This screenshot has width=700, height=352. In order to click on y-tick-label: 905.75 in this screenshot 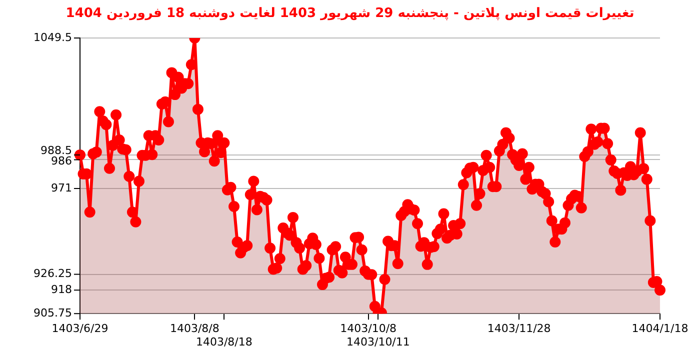, I will do `click(53, 313)`.